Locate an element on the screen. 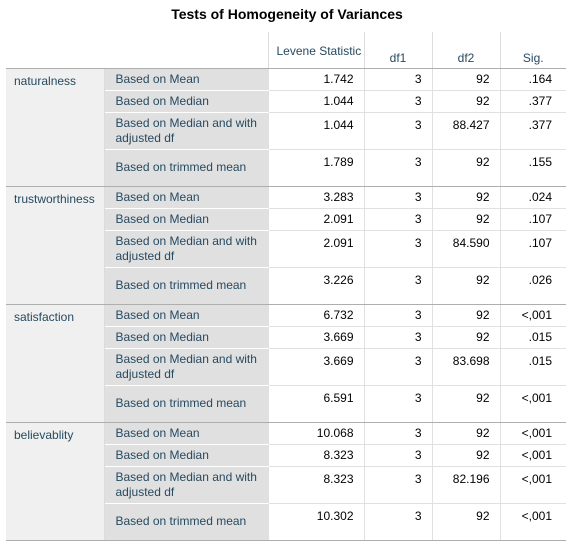 The width and height of the screenshot is (574, 541). variable-label: believablity is located at coordinates (55, 481).